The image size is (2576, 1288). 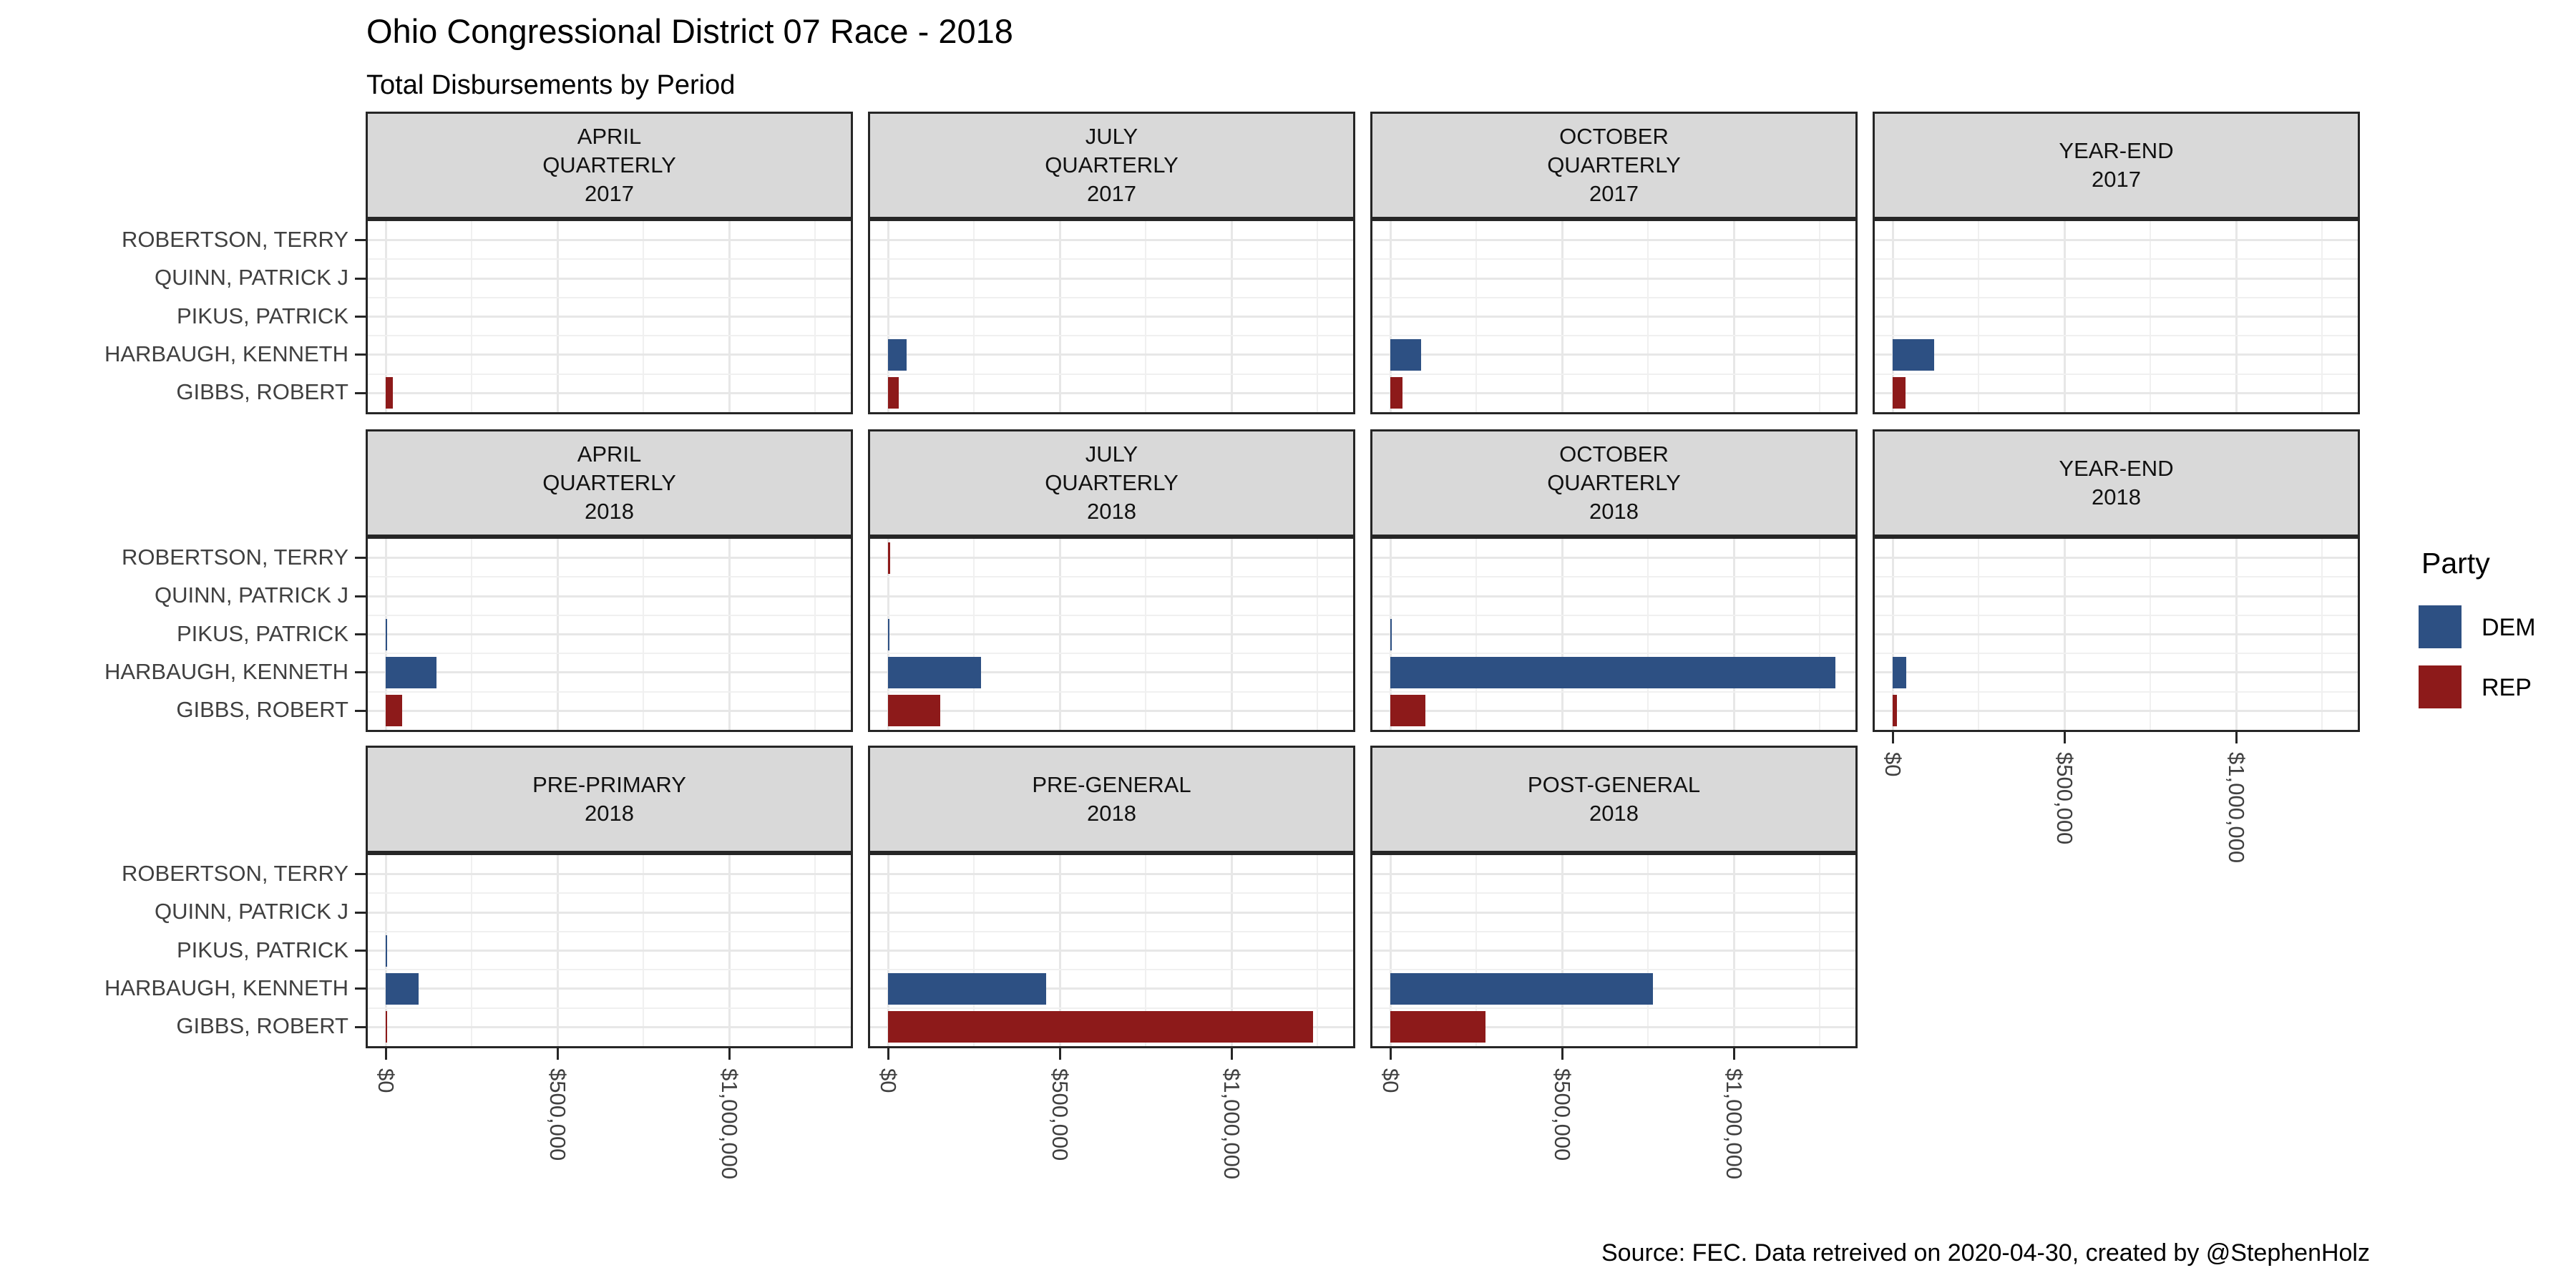 What do you see at coordinates (1614, 136) in the screenshot?
I see `facet-strip-label: OCTOBER` at bounding box center [1614, 136].